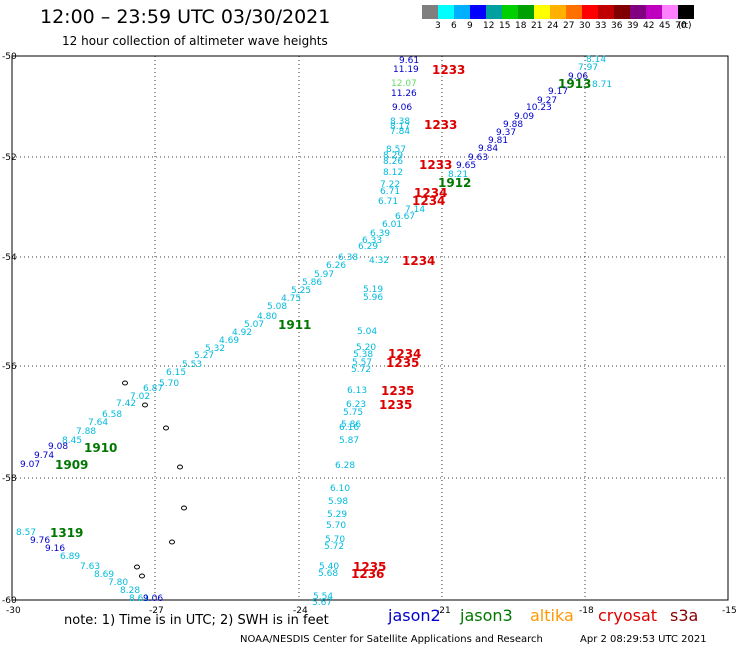 The width and height of the screenshot is (740, 650). I want to click on wave-height-label: 8.17, so click(400, 127).